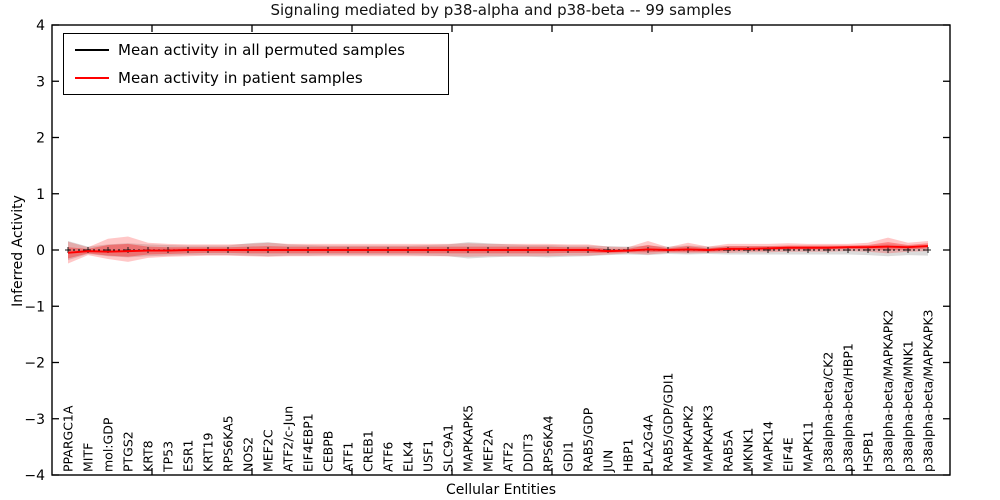 The height and width of the screenshot is (500, 1000). Describe the element at coordinates (128, 451) in the screenshot. I see `x-tick-label: PTGS2` at that location.